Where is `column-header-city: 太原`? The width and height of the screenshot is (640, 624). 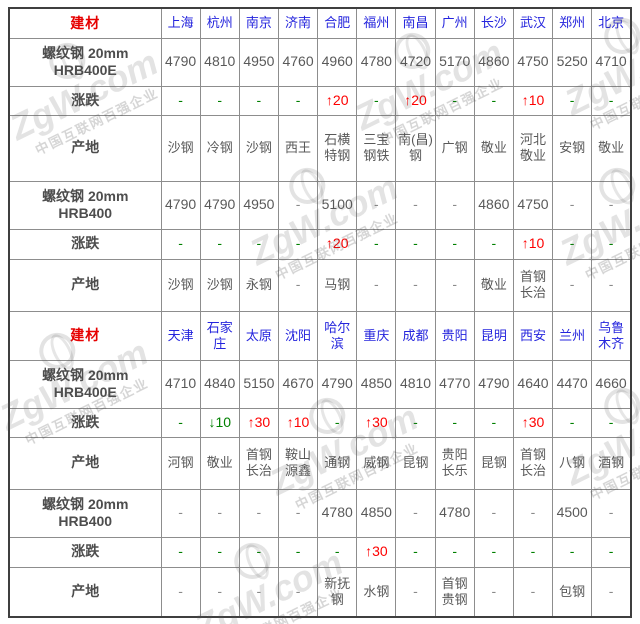
column-header-city: 太原 is located at coordinates (258, 335).